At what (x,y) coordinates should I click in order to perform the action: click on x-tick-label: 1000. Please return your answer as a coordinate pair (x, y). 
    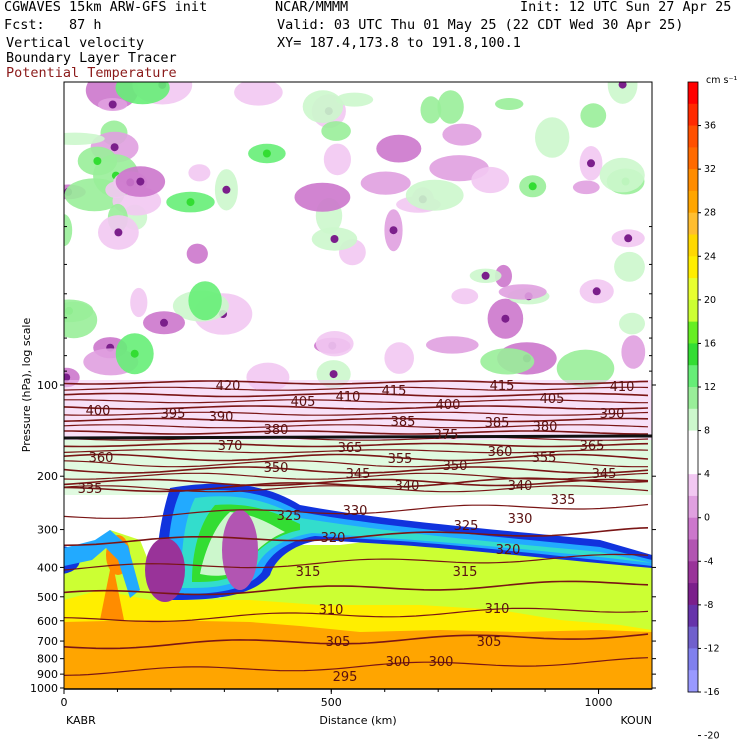
    Looking at the image, I should click on (599, 702).